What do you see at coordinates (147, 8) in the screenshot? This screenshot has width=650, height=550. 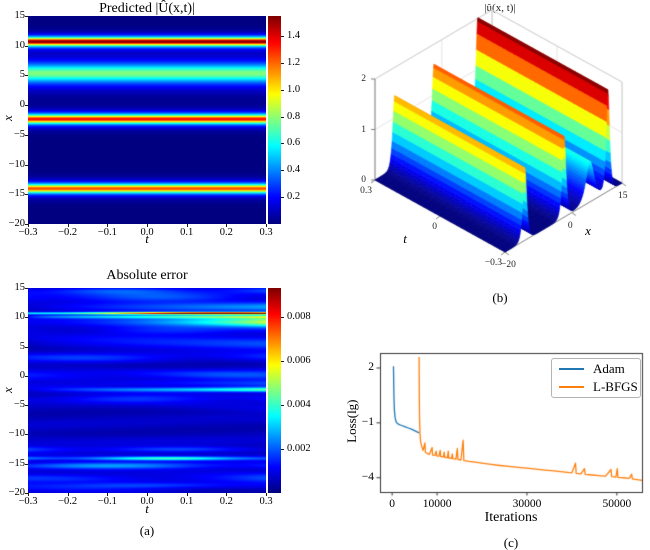 I see `predicted-title: Predicted |Û(x,t)|` at bounding box center [147, 8].